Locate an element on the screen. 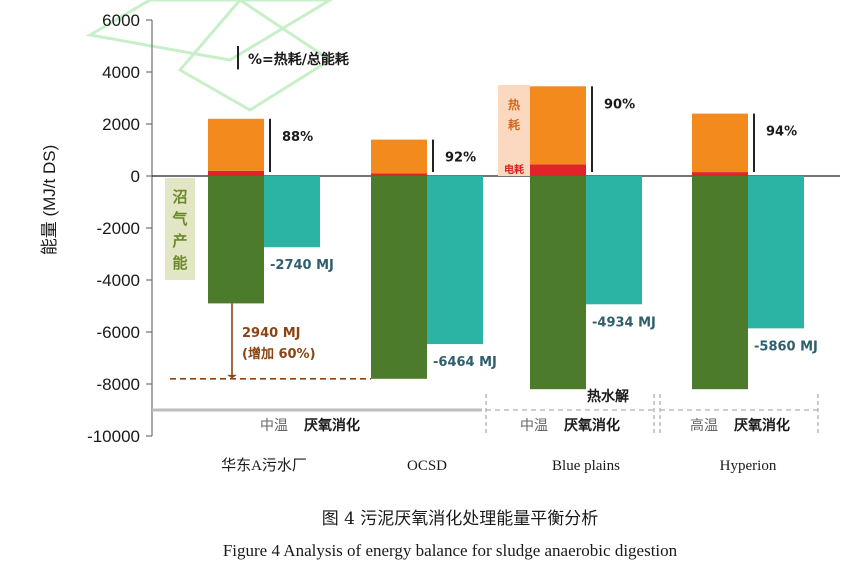  y-axis-label: 能量 (MJ/t DS) is located at coordinates (49, 200).